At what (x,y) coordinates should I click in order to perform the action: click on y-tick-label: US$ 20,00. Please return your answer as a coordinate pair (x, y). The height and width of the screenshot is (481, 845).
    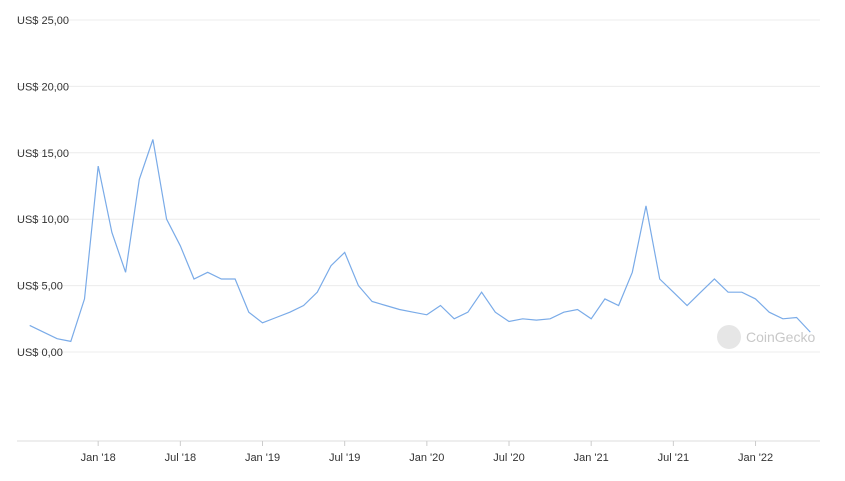
    Looking at the image, I should click on (43, 87).